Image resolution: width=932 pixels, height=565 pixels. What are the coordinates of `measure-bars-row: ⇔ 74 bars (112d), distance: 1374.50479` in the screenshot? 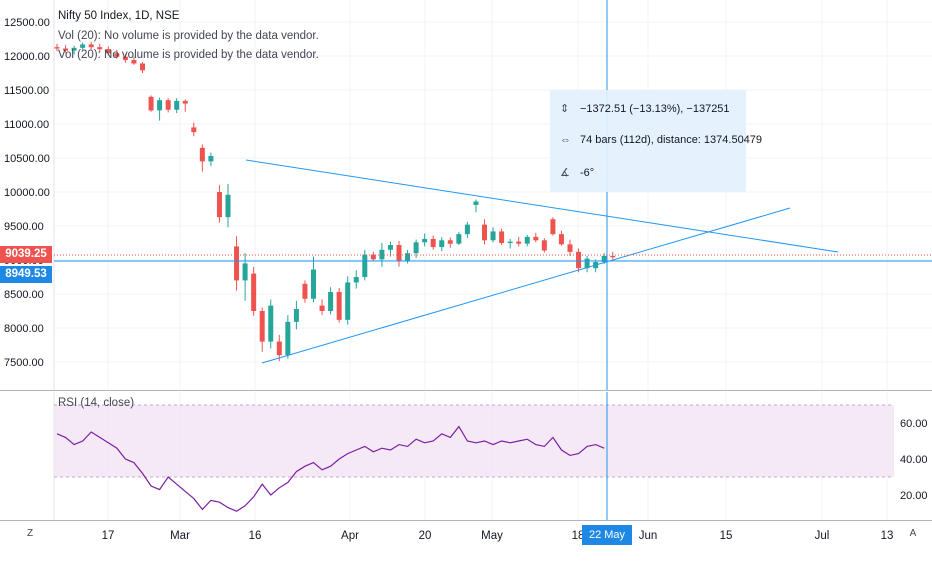 It's located at (661, 140).